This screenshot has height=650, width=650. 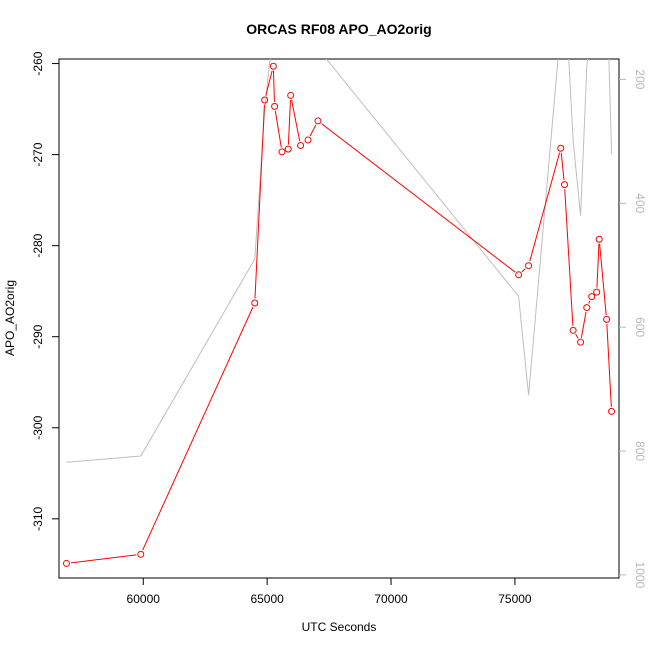 I want to click on y-tick-label: -280, so click(x=38, y=245).